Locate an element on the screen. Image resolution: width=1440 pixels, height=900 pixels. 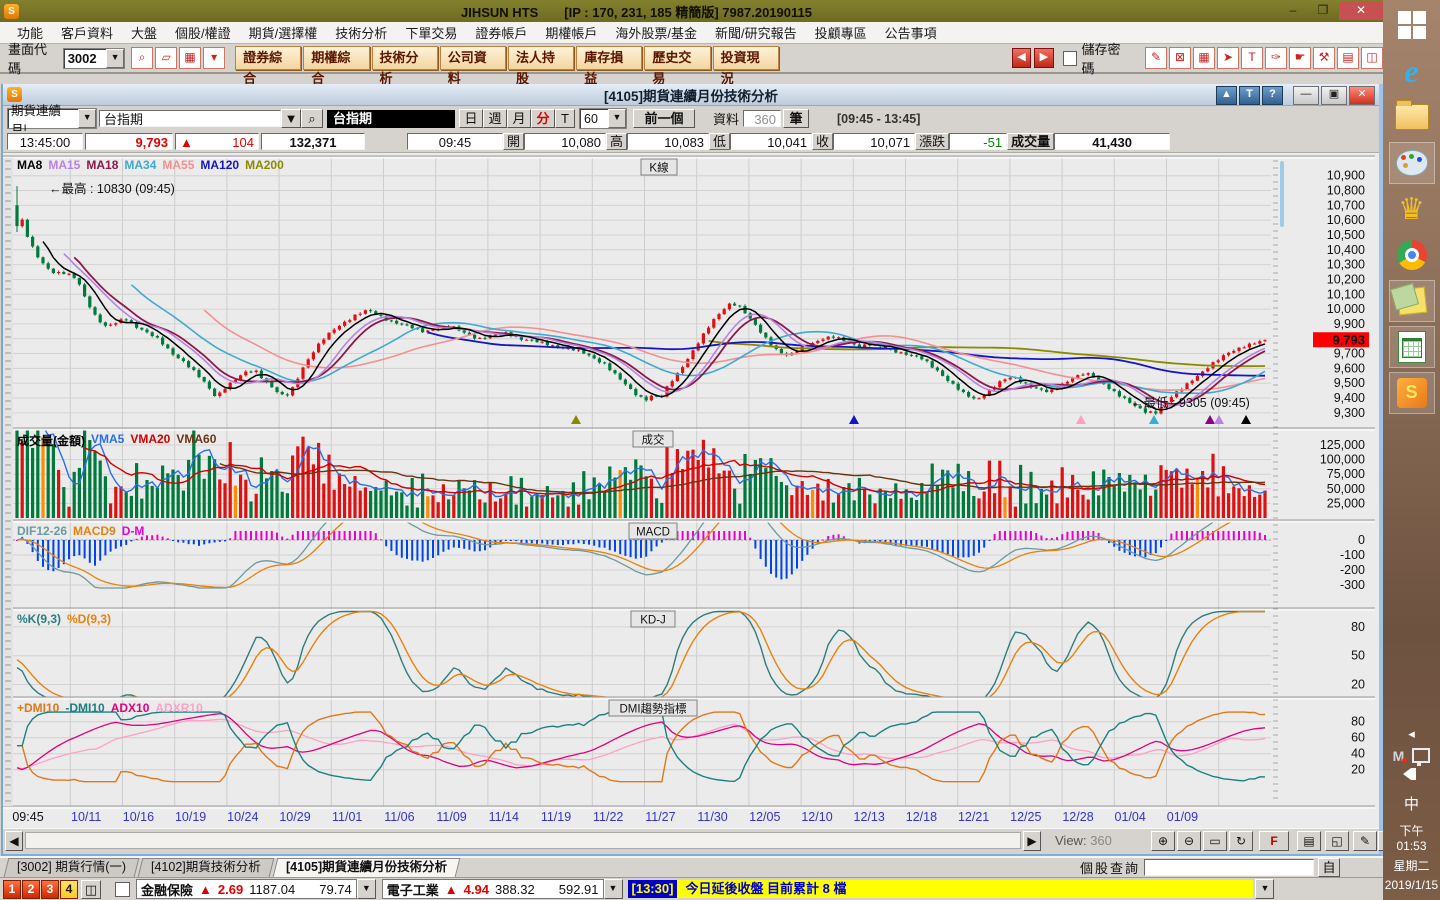
jihsun-hts-icon: S is located at coordinates (1411, 393).